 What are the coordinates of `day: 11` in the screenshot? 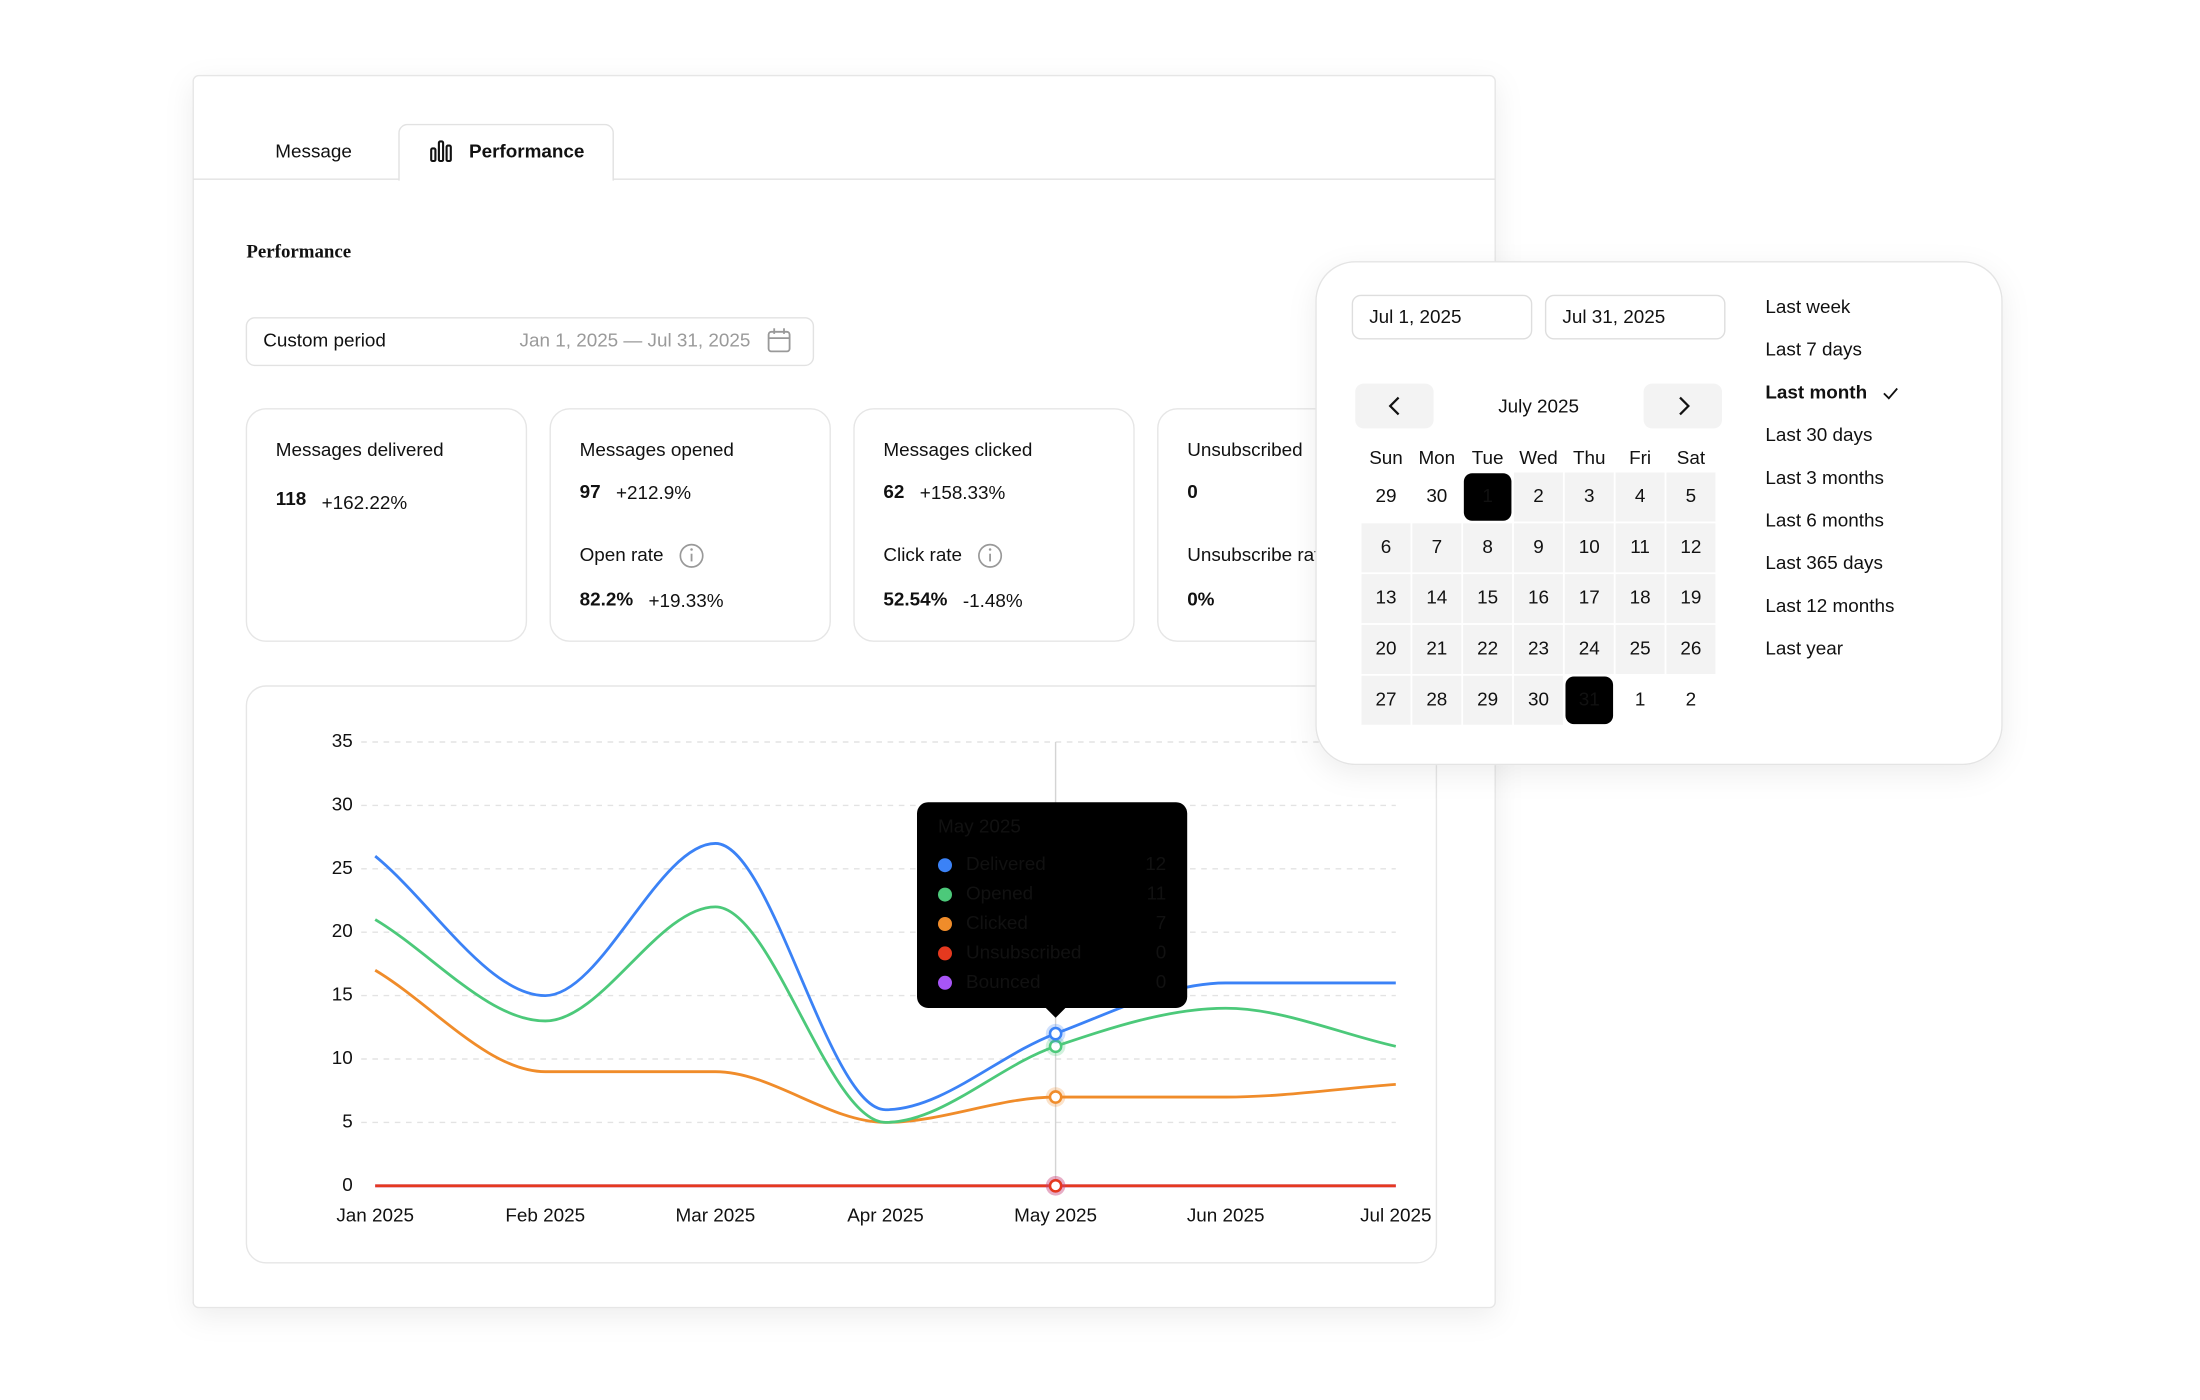 It's located at (1640, 547).